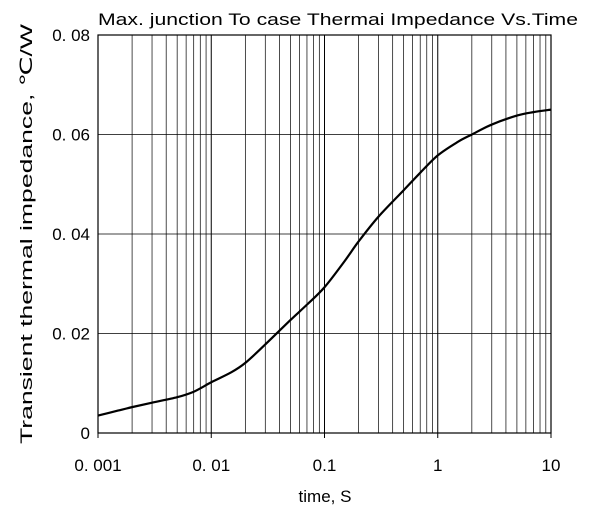 This screenshot has width=591, height=511. What do you see at coordinates (85, 433) in the screenshot?
I see `y-tick-label: 0` at bounding box center [85, 433].